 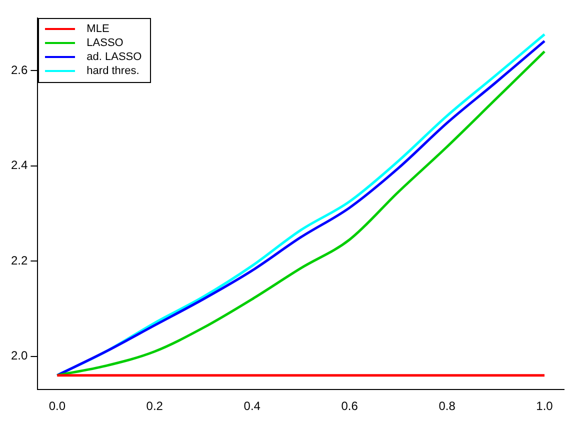 What do you see at coordinates (19, 69) in the screenshot?
I see `y-tick-label: 2.6` at bounding box center [19, 69].